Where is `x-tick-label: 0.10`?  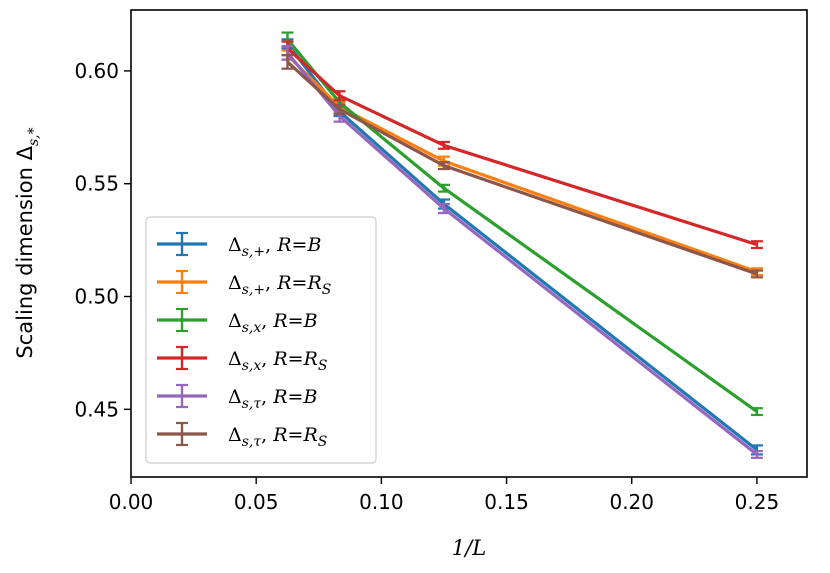 x-tick-label: 0.10 is located at coordinates (381, 502).